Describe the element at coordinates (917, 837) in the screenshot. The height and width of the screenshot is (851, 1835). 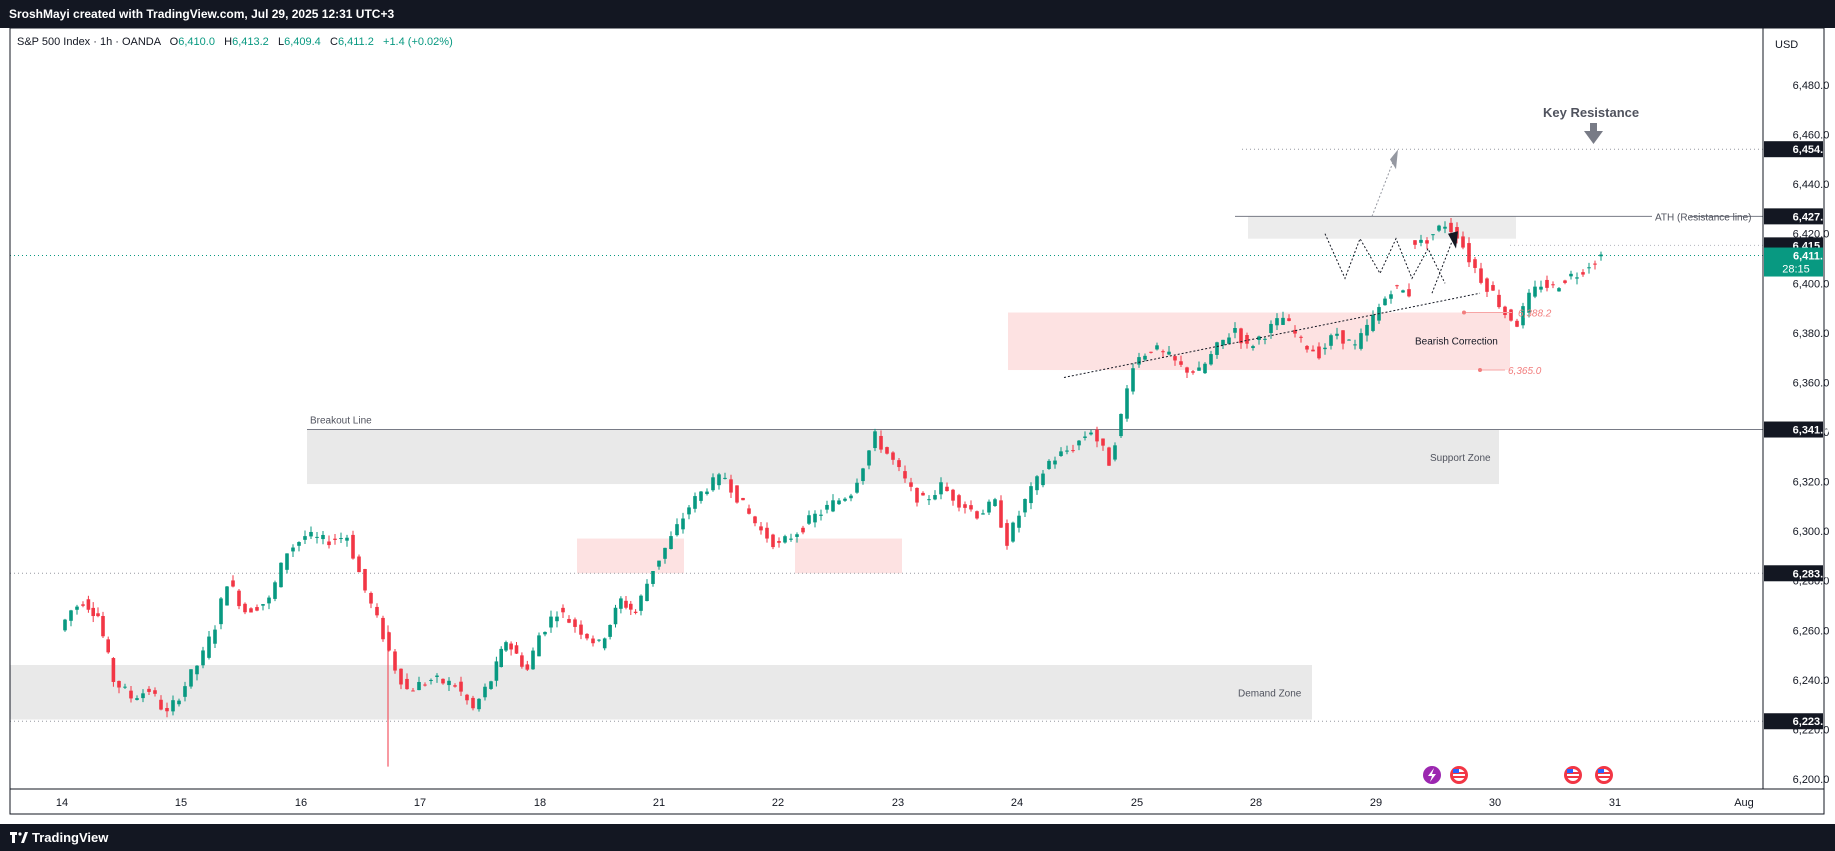
I see `footer-bar: TradingView` at that location.